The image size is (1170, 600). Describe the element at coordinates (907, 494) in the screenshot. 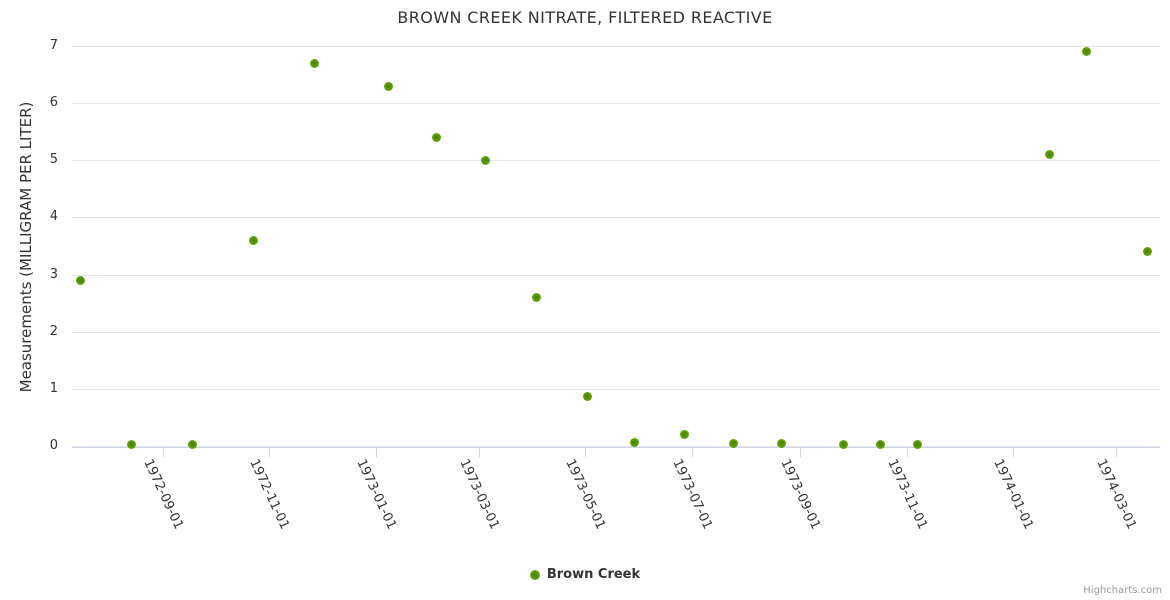

I see `x-axis-label: 1973-11-01` at that location.